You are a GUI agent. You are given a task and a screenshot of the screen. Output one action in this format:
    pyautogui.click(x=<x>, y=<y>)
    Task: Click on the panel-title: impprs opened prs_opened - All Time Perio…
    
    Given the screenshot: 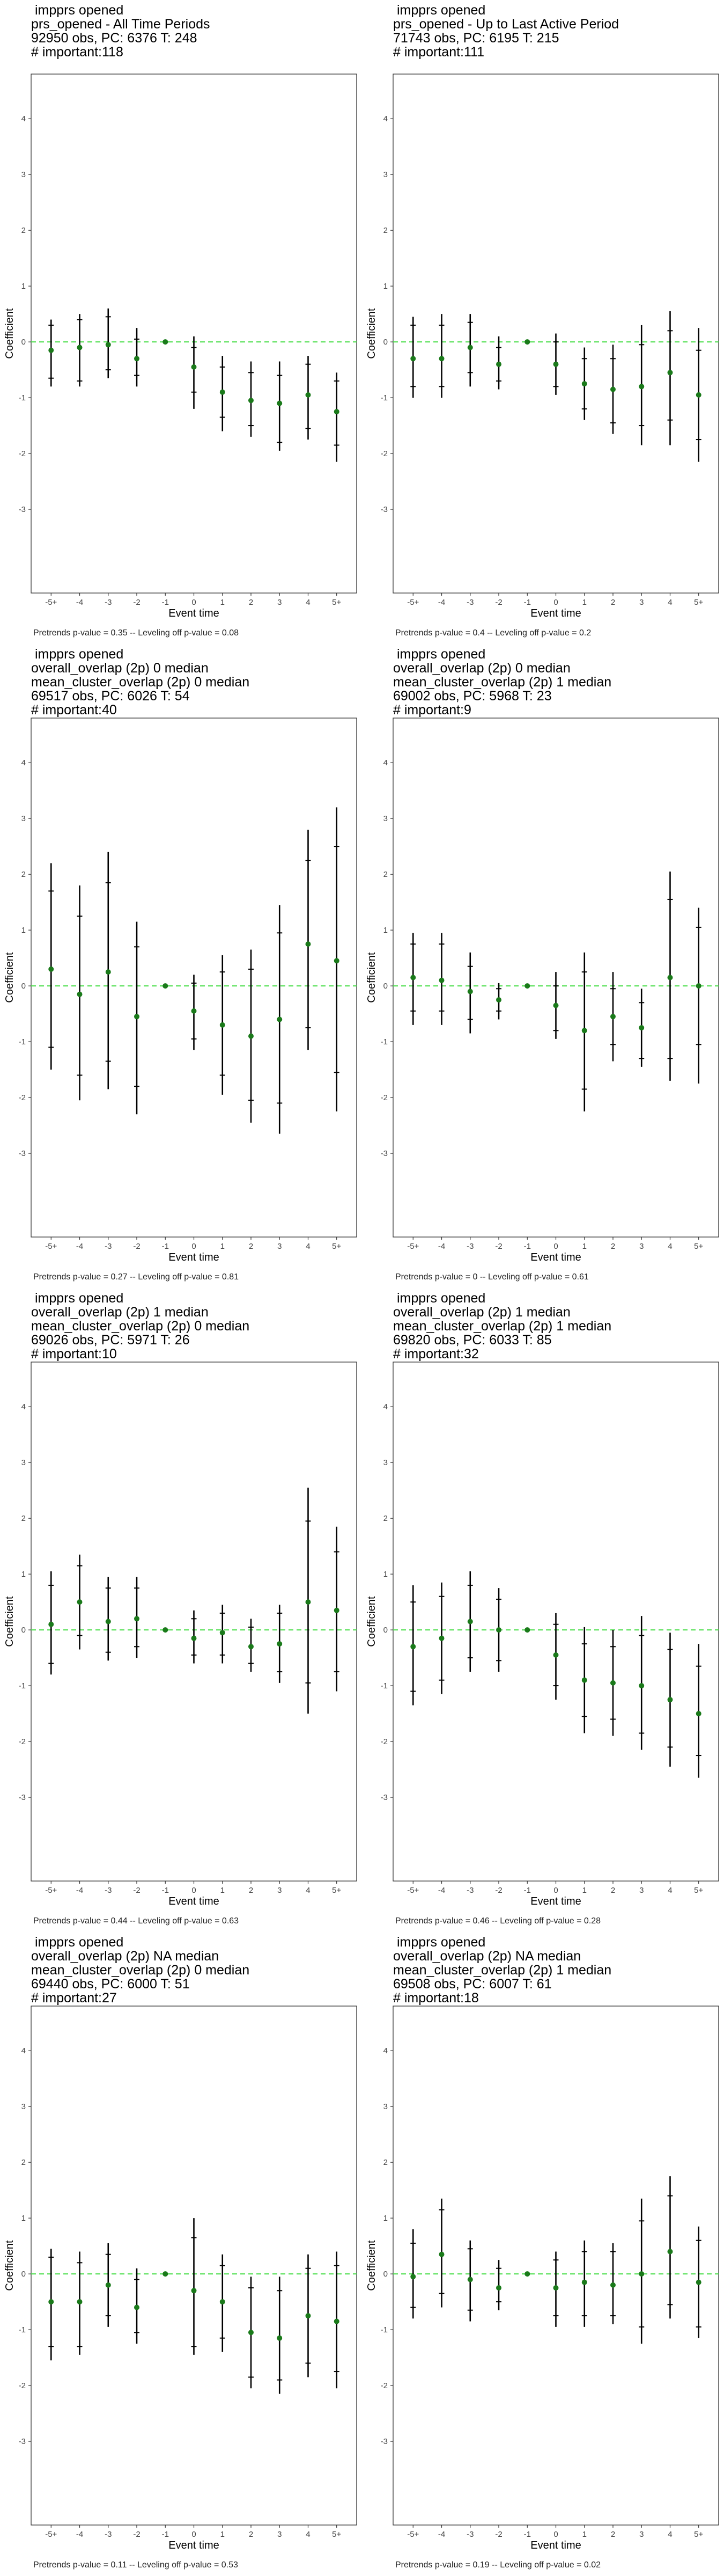 What is the action you would take?
    pyautogui.click(x=120, y=31)
    